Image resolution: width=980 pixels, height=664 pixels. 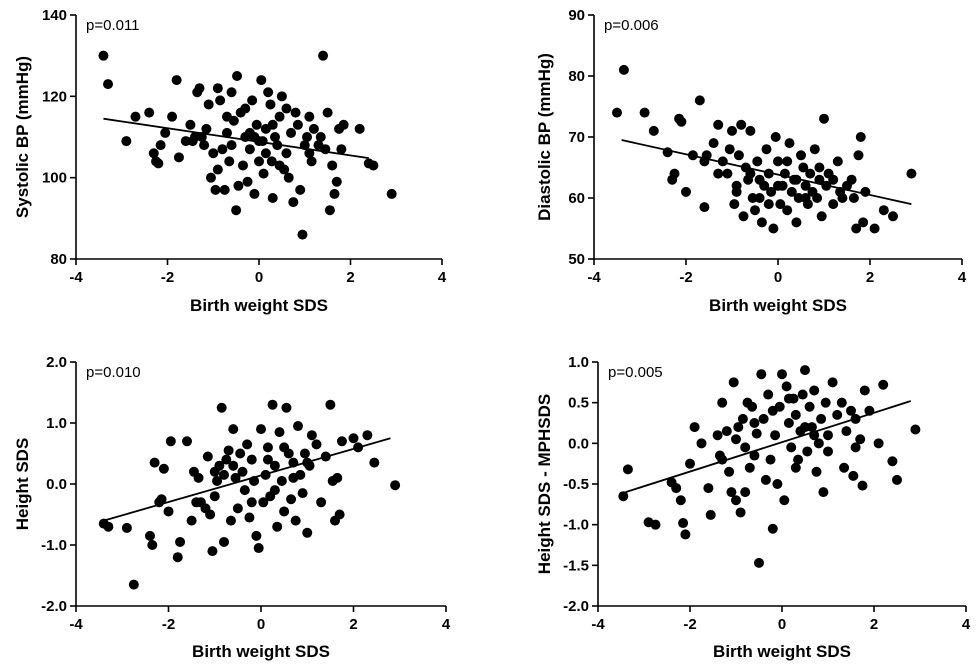 What do you see at coordinates (56, 423) in the screenshot?
I see `y-tick-label: 1.0` at bounding box center [56, 423].